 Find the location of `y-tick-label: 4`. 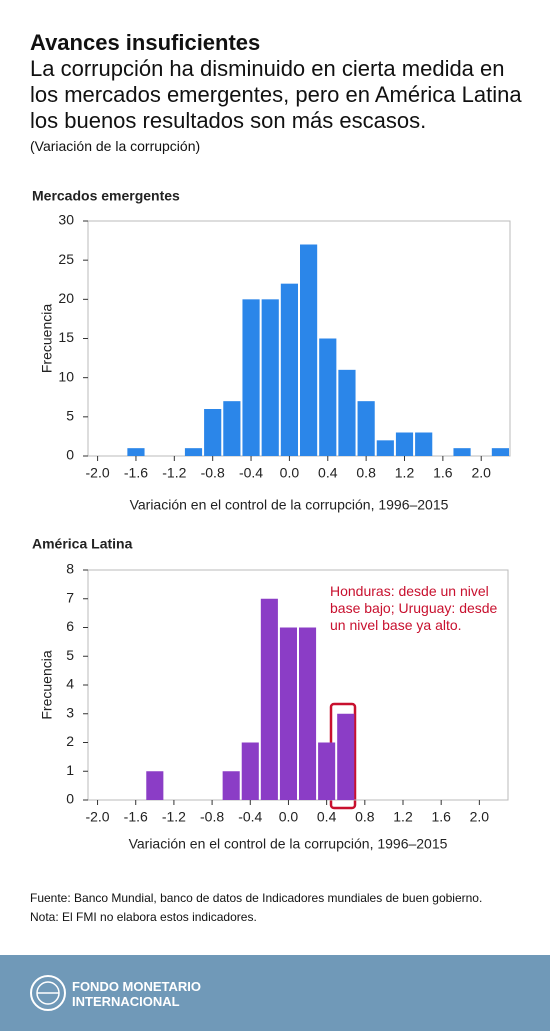

y-tick-label: 4 is located at coordinates (70, 684).